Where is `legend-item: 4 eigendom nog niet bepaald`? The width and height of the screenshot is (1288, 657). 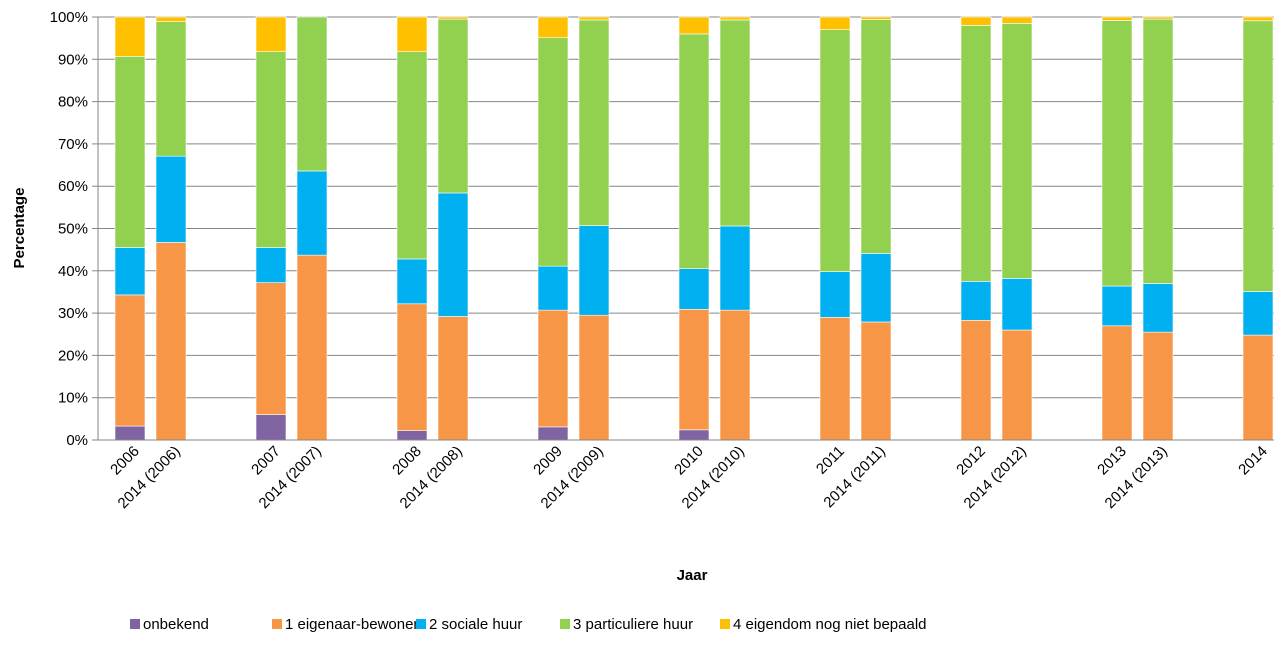
legend-item: 4 eigendom nog niet bepaald is located at coordinates (823, 624).